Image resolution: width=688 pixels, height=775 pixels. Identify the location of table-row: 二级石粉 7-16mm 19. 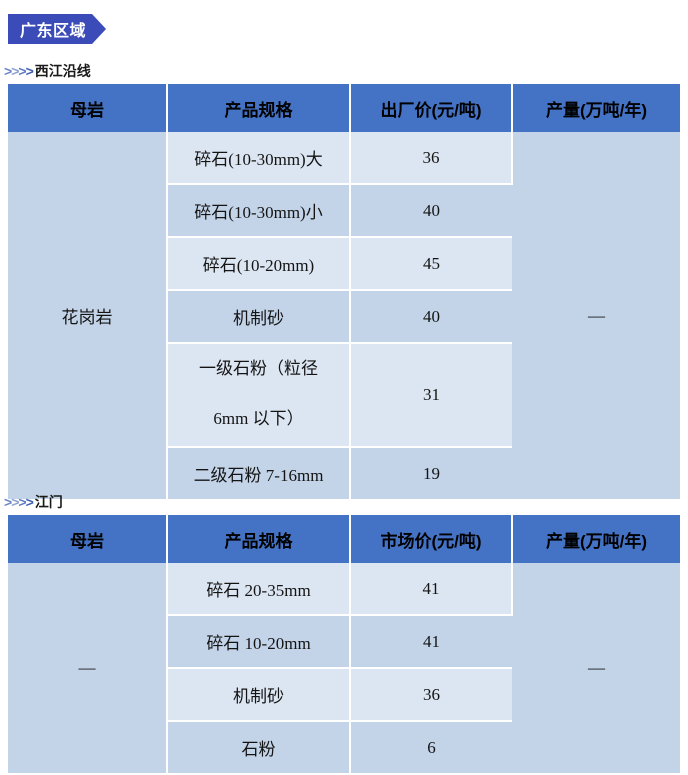
(344, 474).